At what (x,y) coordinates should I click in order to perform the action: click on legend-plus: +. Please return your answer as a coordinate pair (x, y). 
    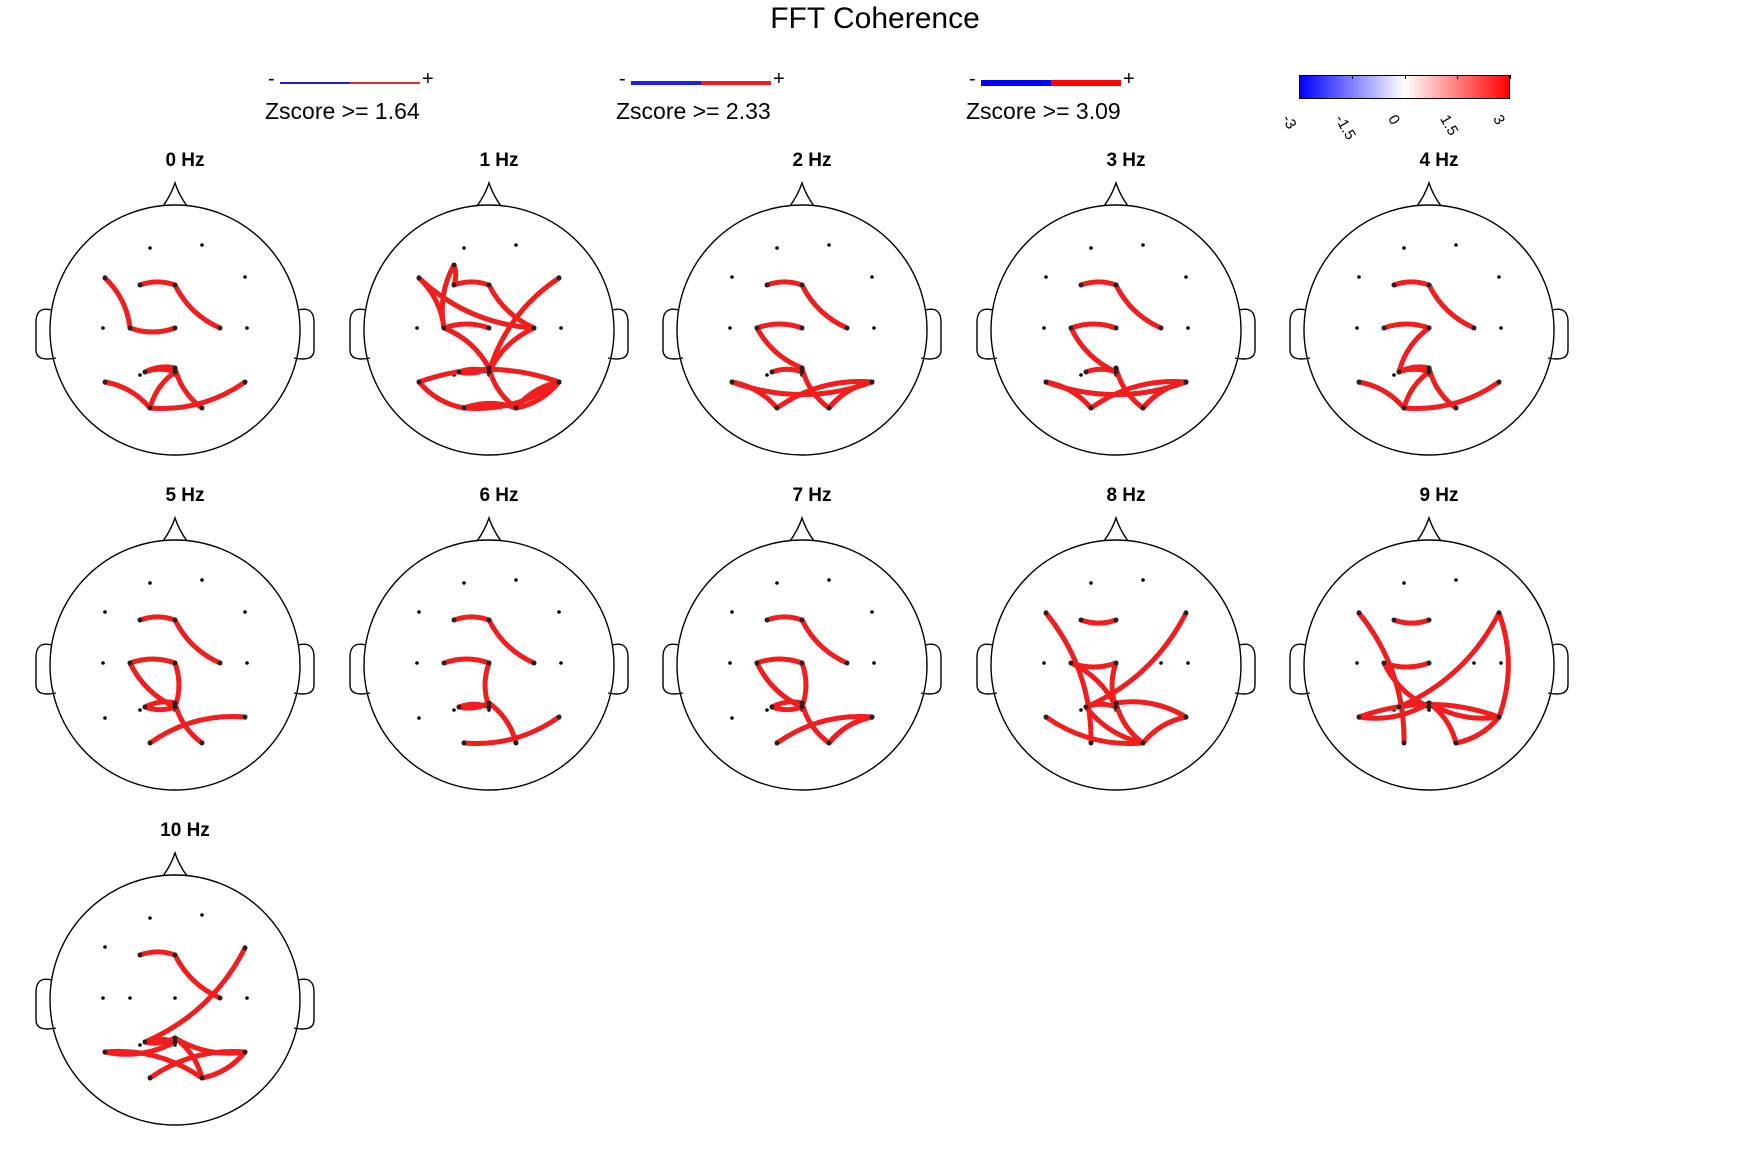
    Looking at the image, I should click on (428, 79).